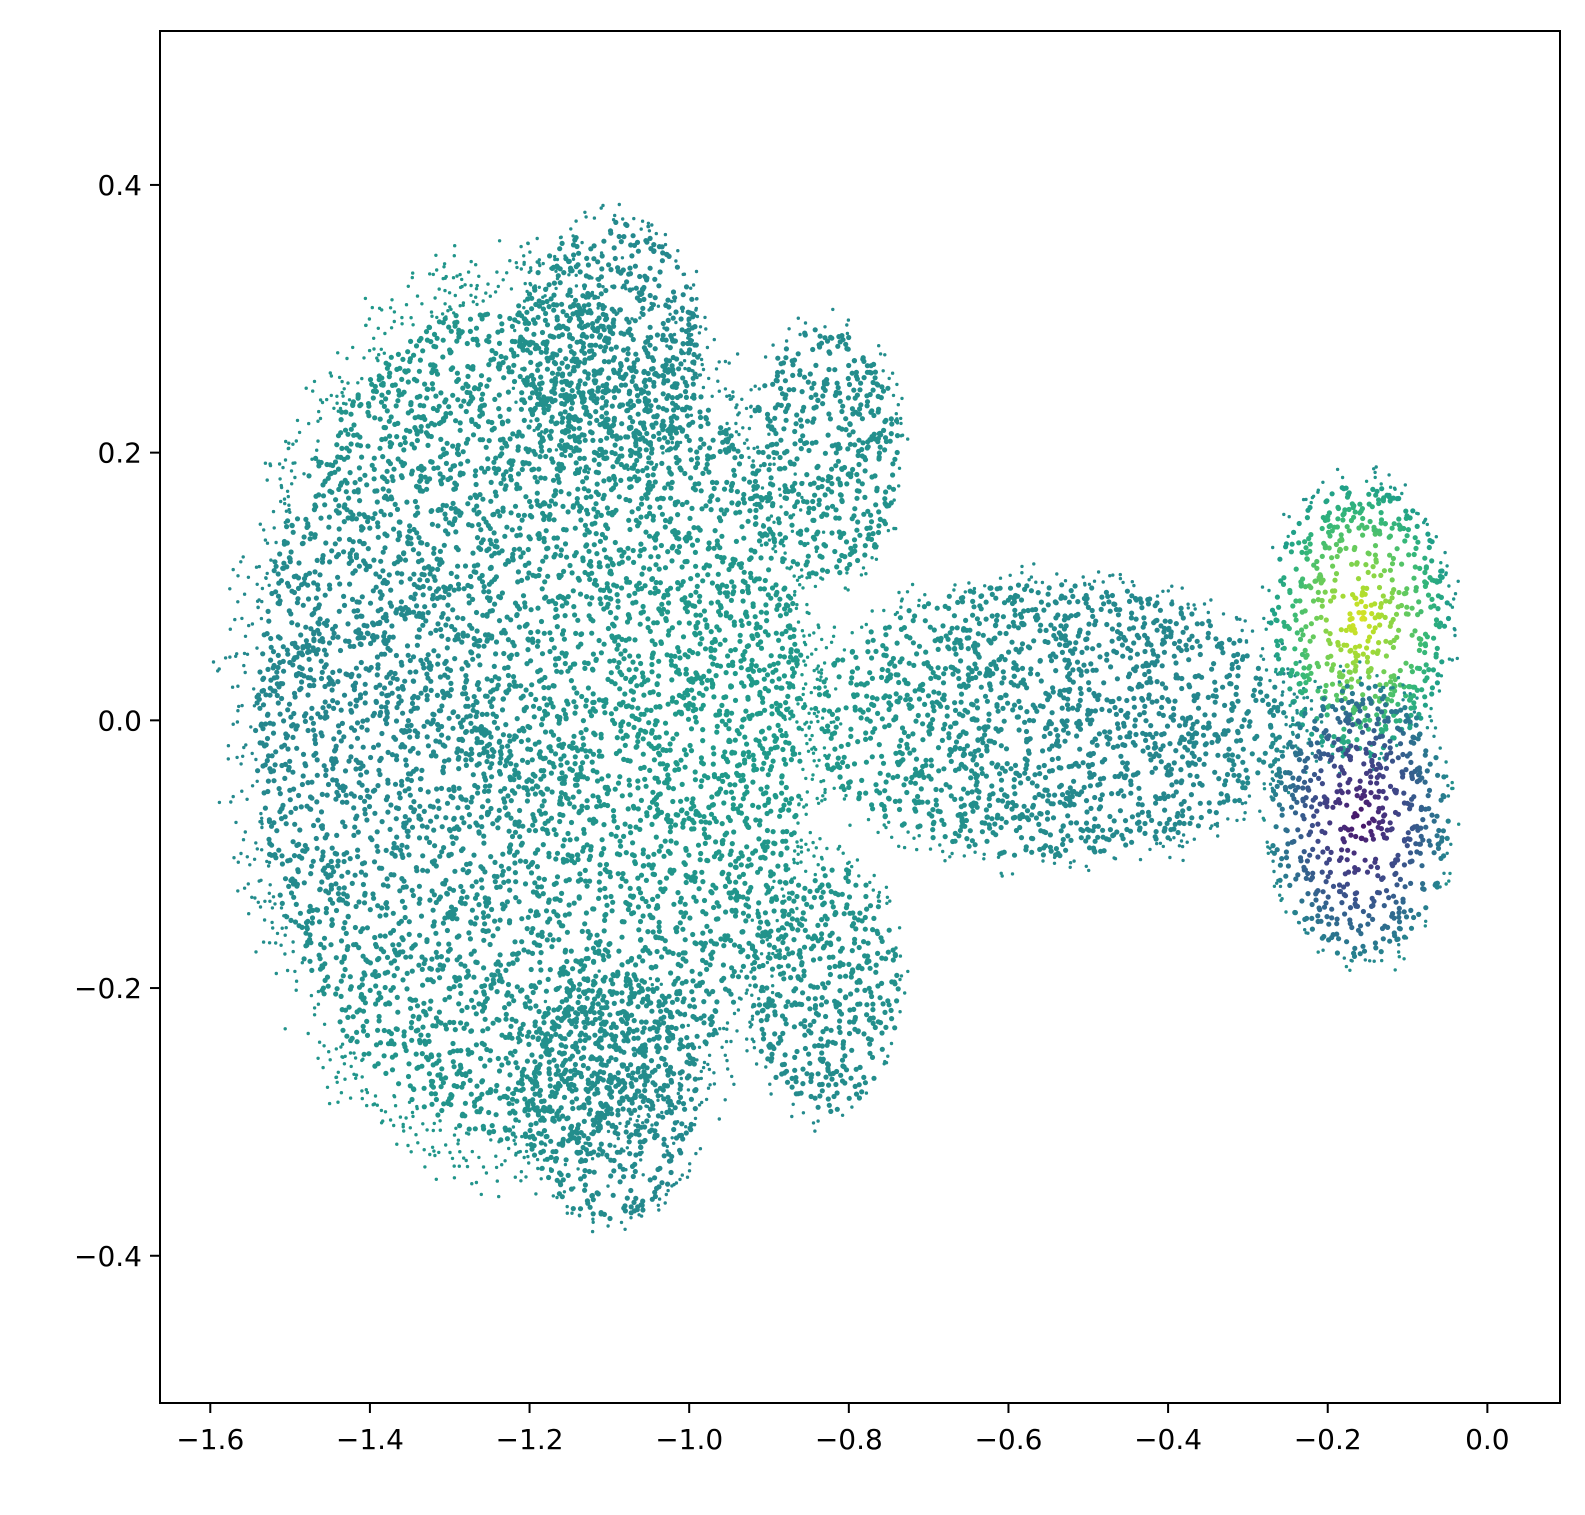 The width and height of the screenshot is (1585, 1515). I want to click on scatter-point-1996, so click(734, 587).